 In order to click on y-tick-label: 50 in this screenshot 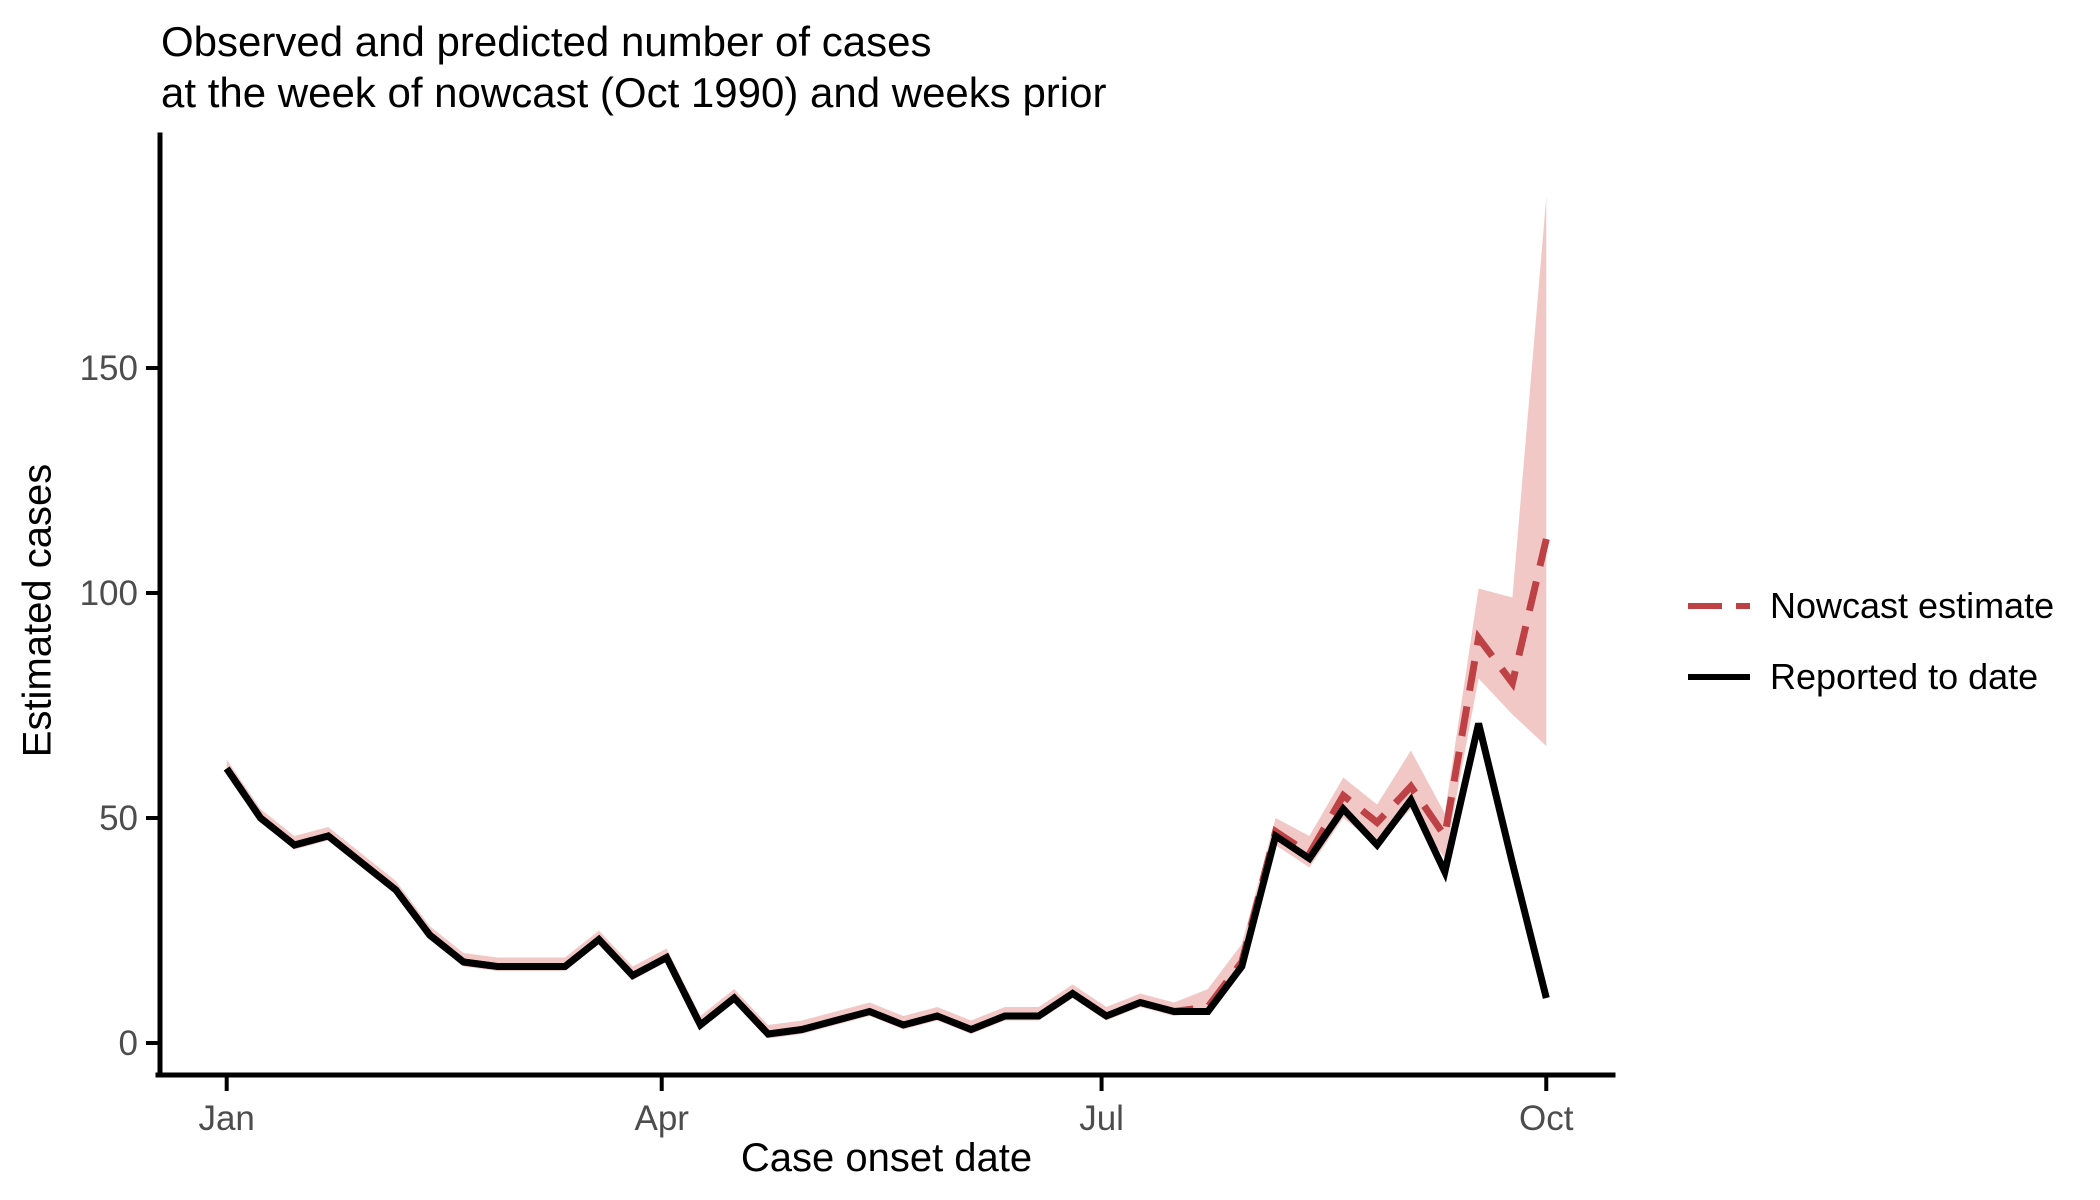, I will do `click(118, 818)`.